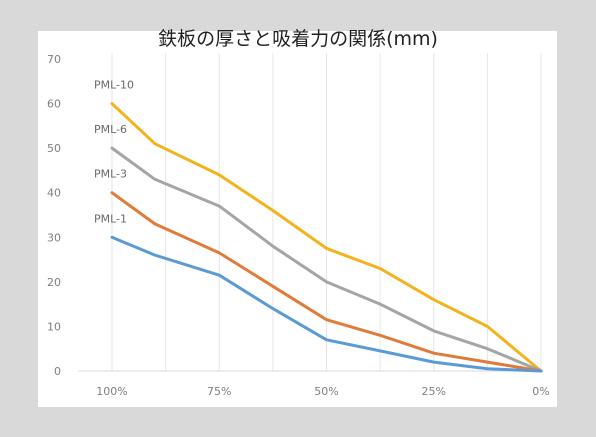 The width and height of the screenshot is (596, 437). Describe the element at coordinates (54, 326) in the screenshot. I see `y-tick-label: 10` at that location.